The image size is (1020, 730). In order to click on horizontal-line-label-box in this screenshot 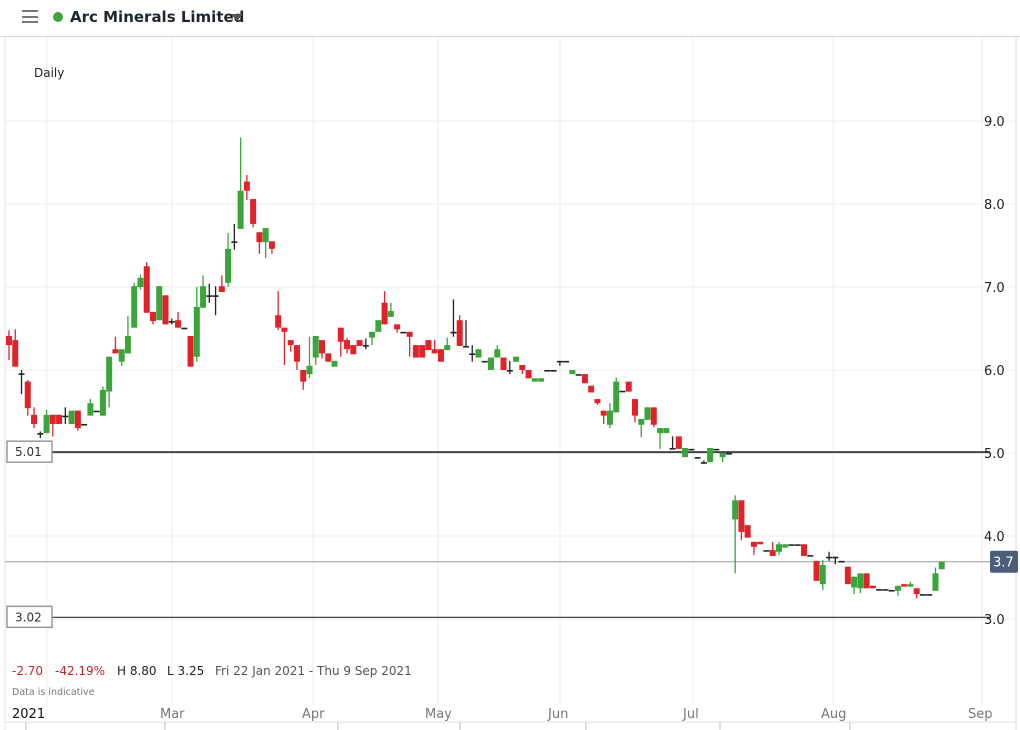, I will do `click(29, 617)`.